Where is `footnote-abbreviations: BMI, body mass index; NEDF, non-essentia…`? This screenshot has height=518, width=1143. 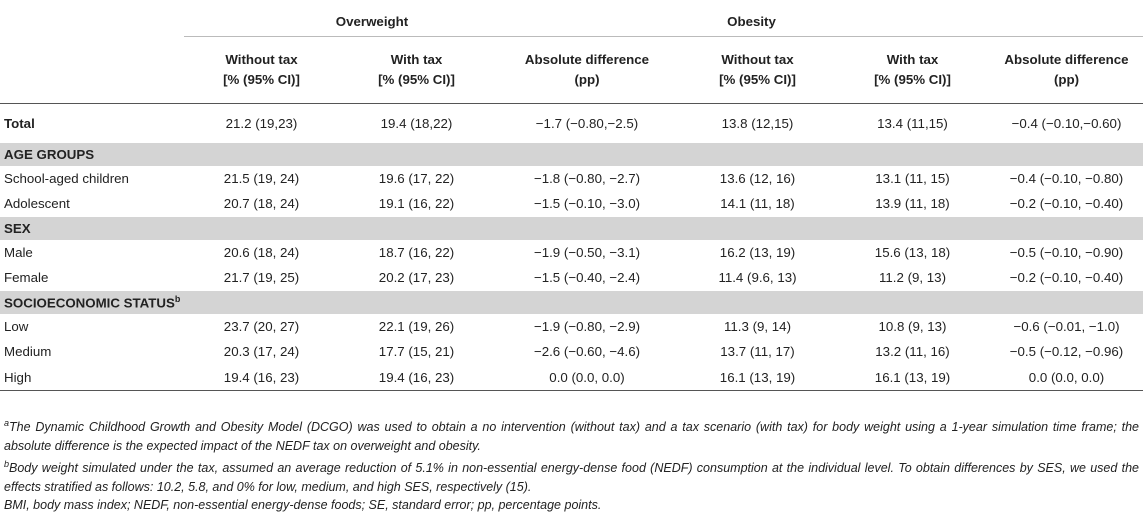 footnote-abbreviations: BMI, body mass index; NEDF, non-essentia… is located at coordinates (303, 505).